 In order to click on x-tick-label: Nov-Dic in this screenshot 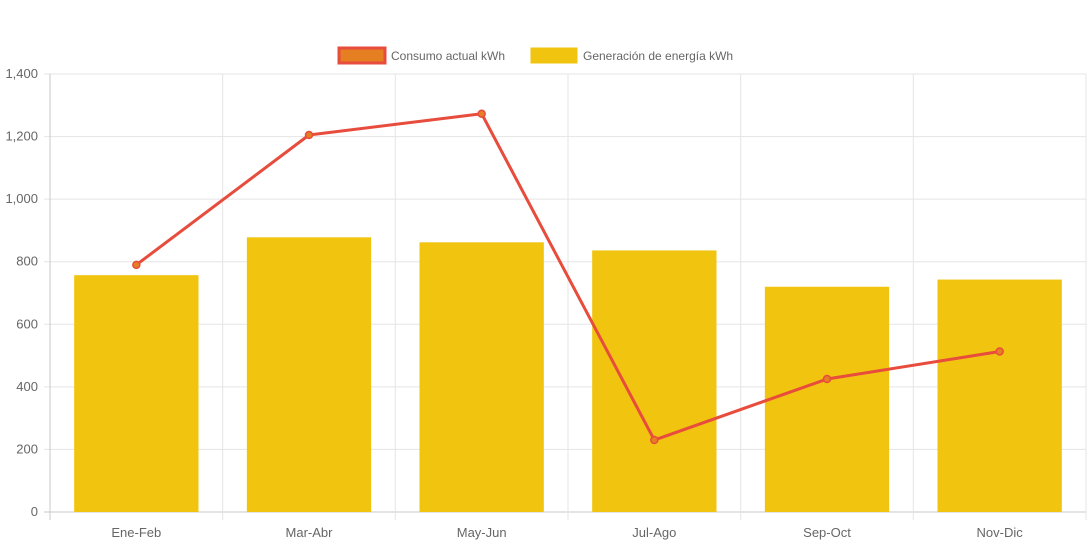, I will do `click(1000, 532)`.